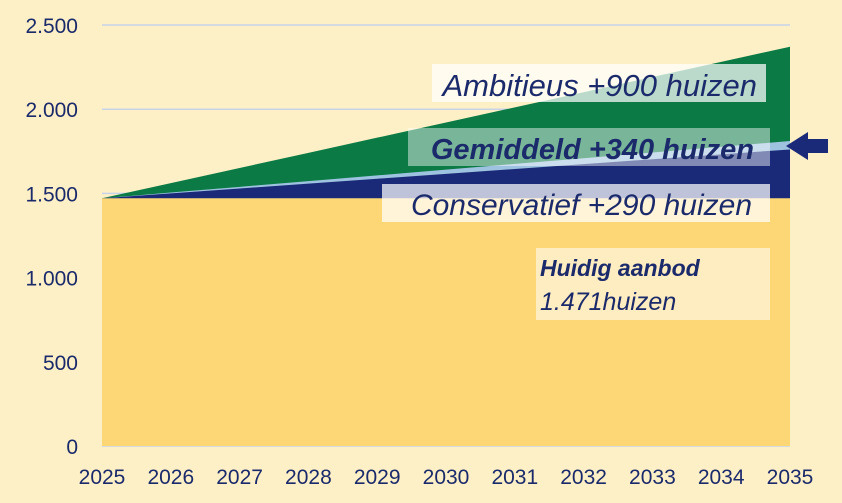  I want to click on y-tick-label: 1.500, so click(51, 194).